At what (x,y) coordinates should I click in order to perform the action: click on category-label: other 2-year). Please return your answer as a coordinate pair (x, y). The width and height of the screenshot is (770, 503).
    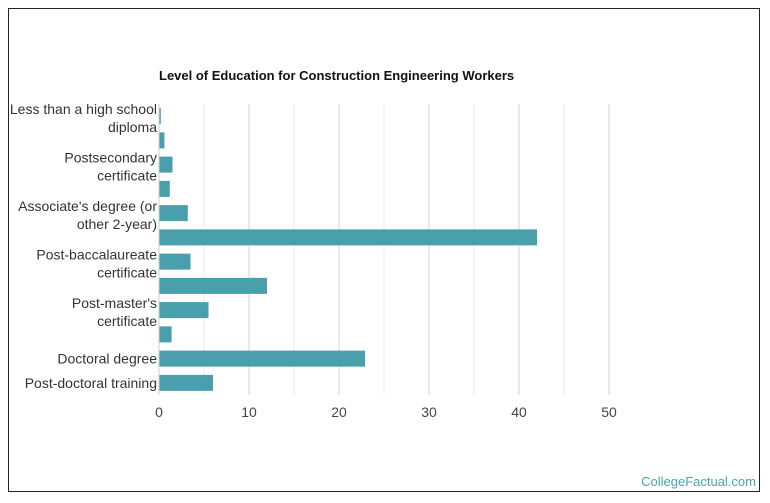
    Looking at the image, I should click on (117, 224).